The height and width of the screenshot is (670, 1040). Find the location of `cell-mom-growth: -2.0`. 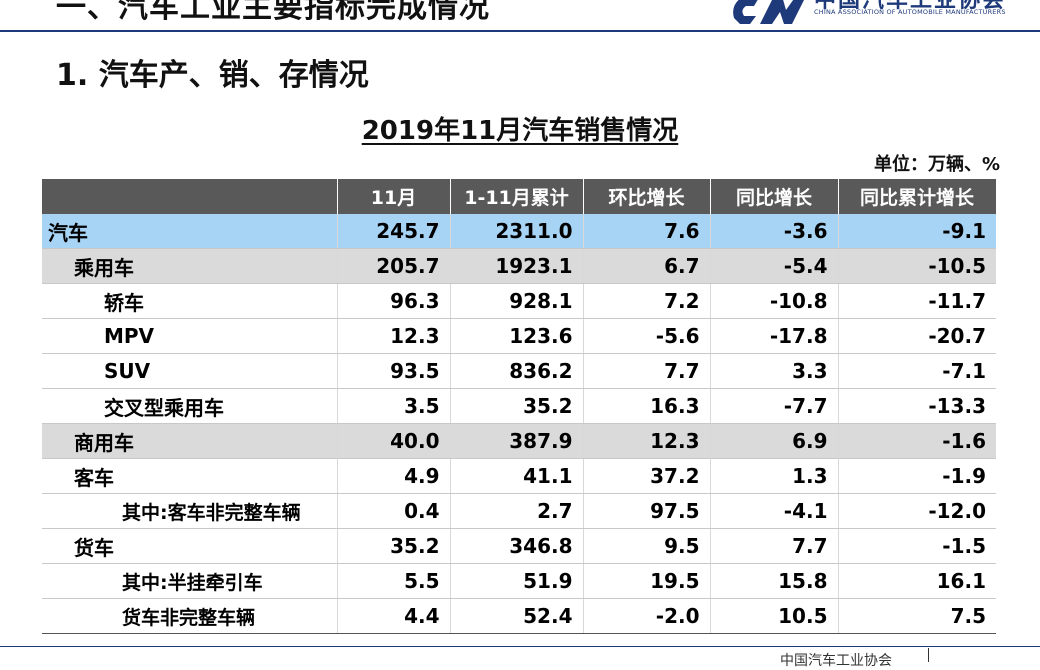

cell-mom-growth: -2.0 is located at coordinates (646, 616).